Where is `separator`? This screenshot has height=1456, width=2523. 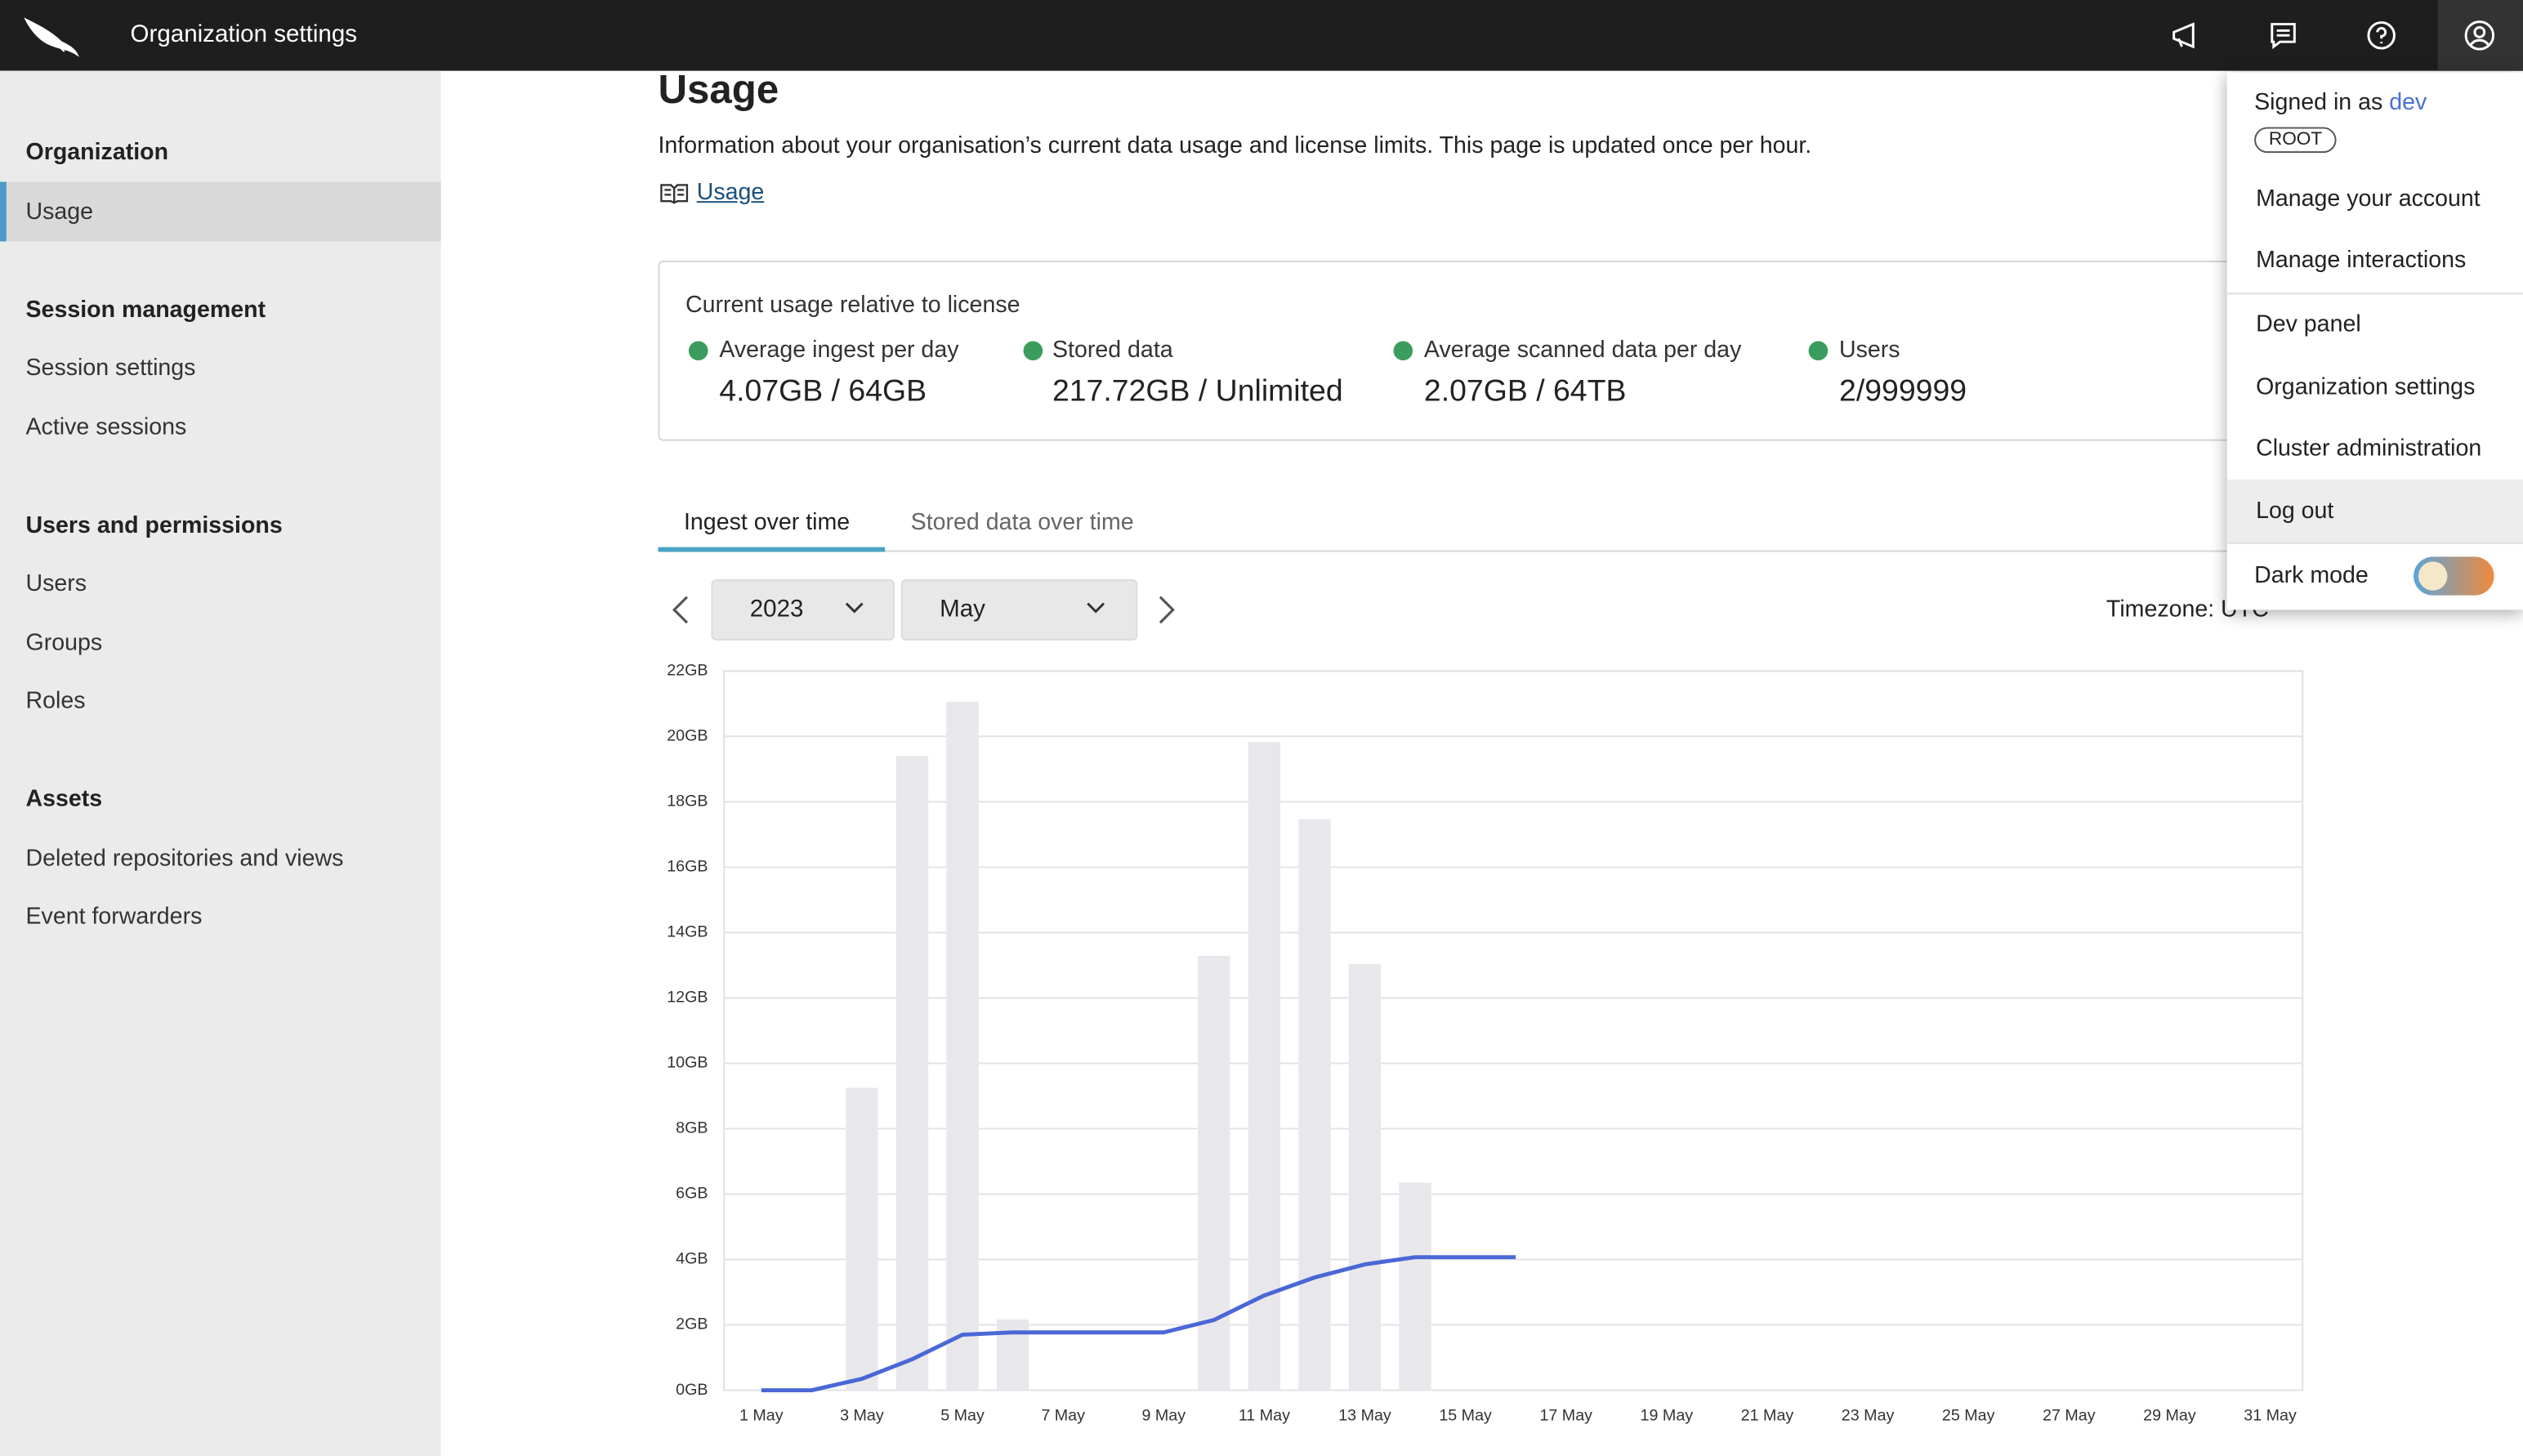
separator is located at coordinates (2374, 294).